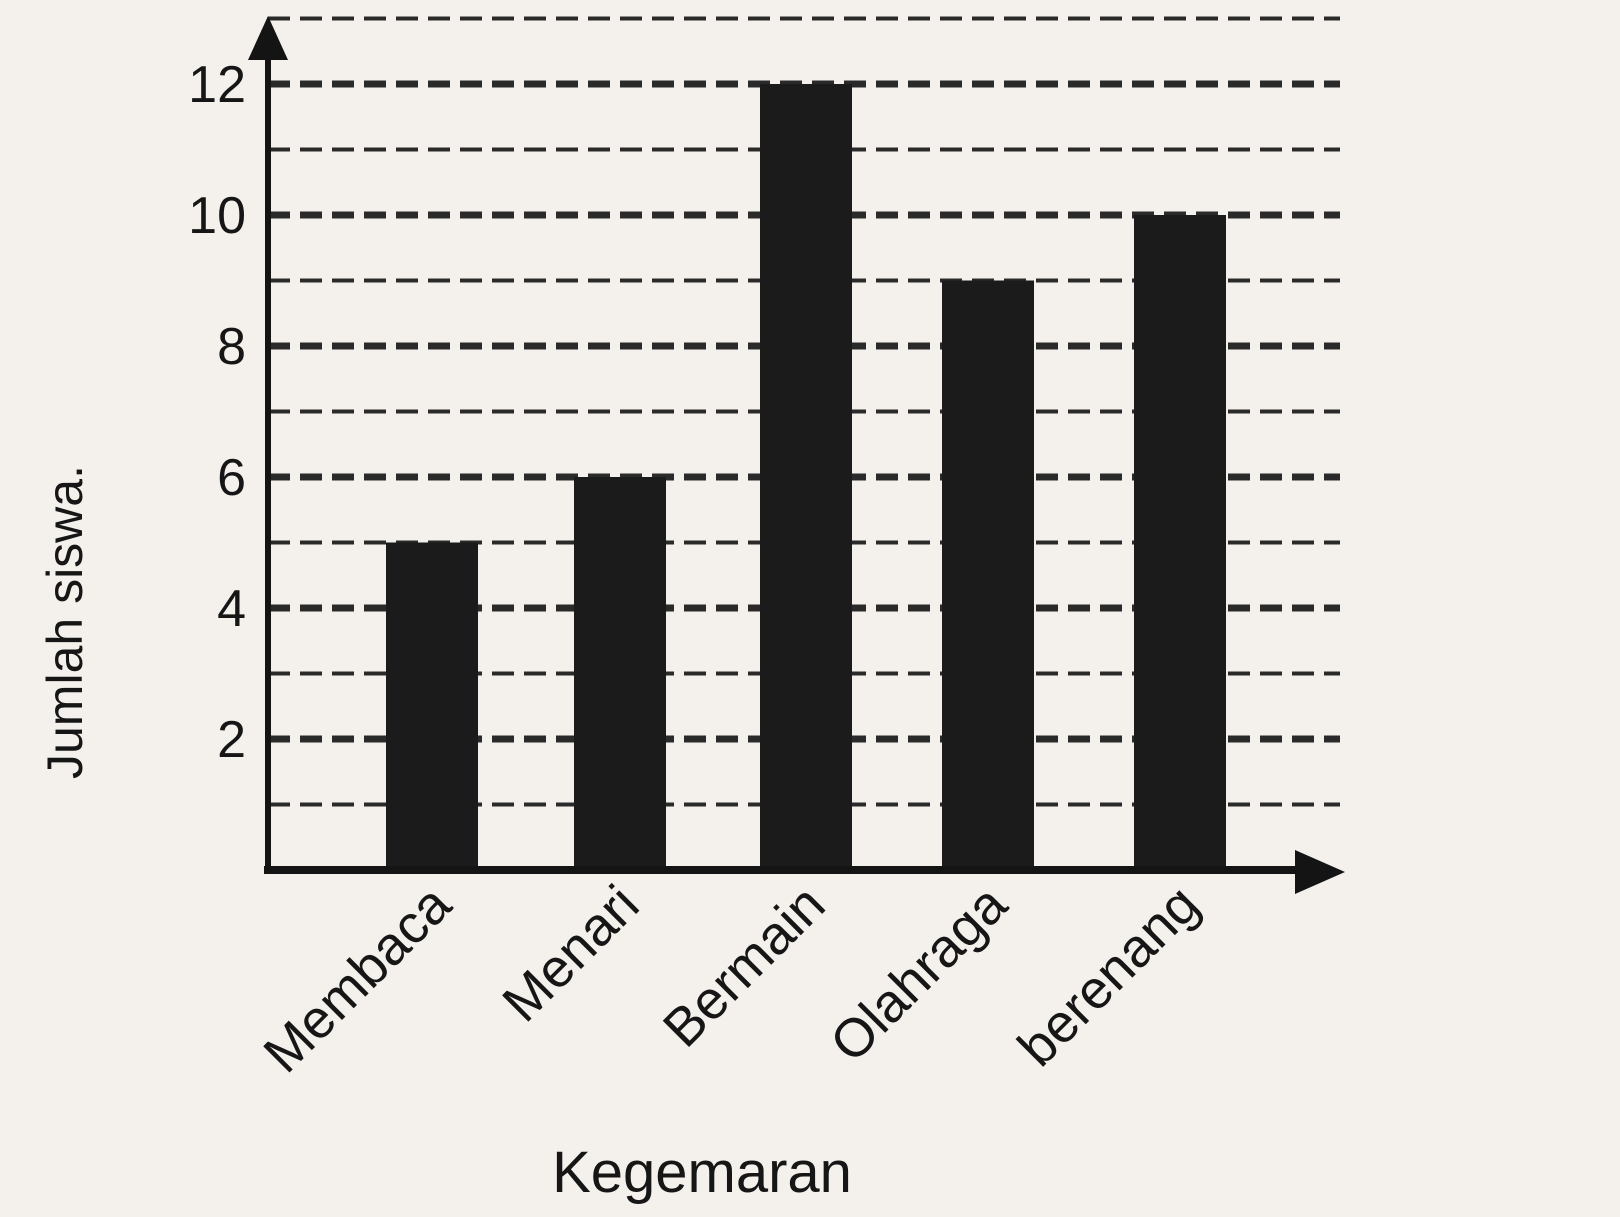 The height and width of the screenshot is (1217, 1620). Describe the element at coordinates (217, 412) in the screenshot. I see `y-tick-labels: 2 4 6 8 10 12` at that location.